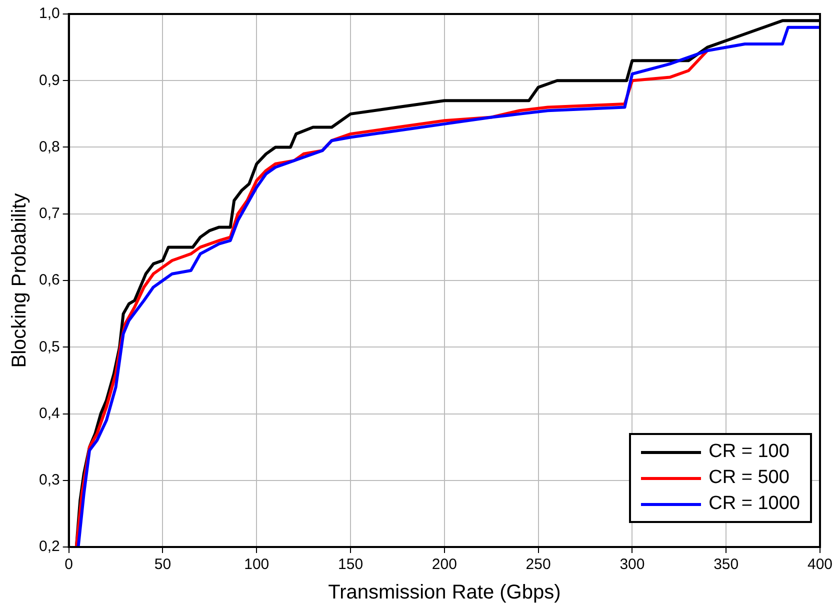  What do you see at coordinates (49, 80) in the screenshot?
I see `y-tick-label: 0,9` at bounding box center [49, 80].